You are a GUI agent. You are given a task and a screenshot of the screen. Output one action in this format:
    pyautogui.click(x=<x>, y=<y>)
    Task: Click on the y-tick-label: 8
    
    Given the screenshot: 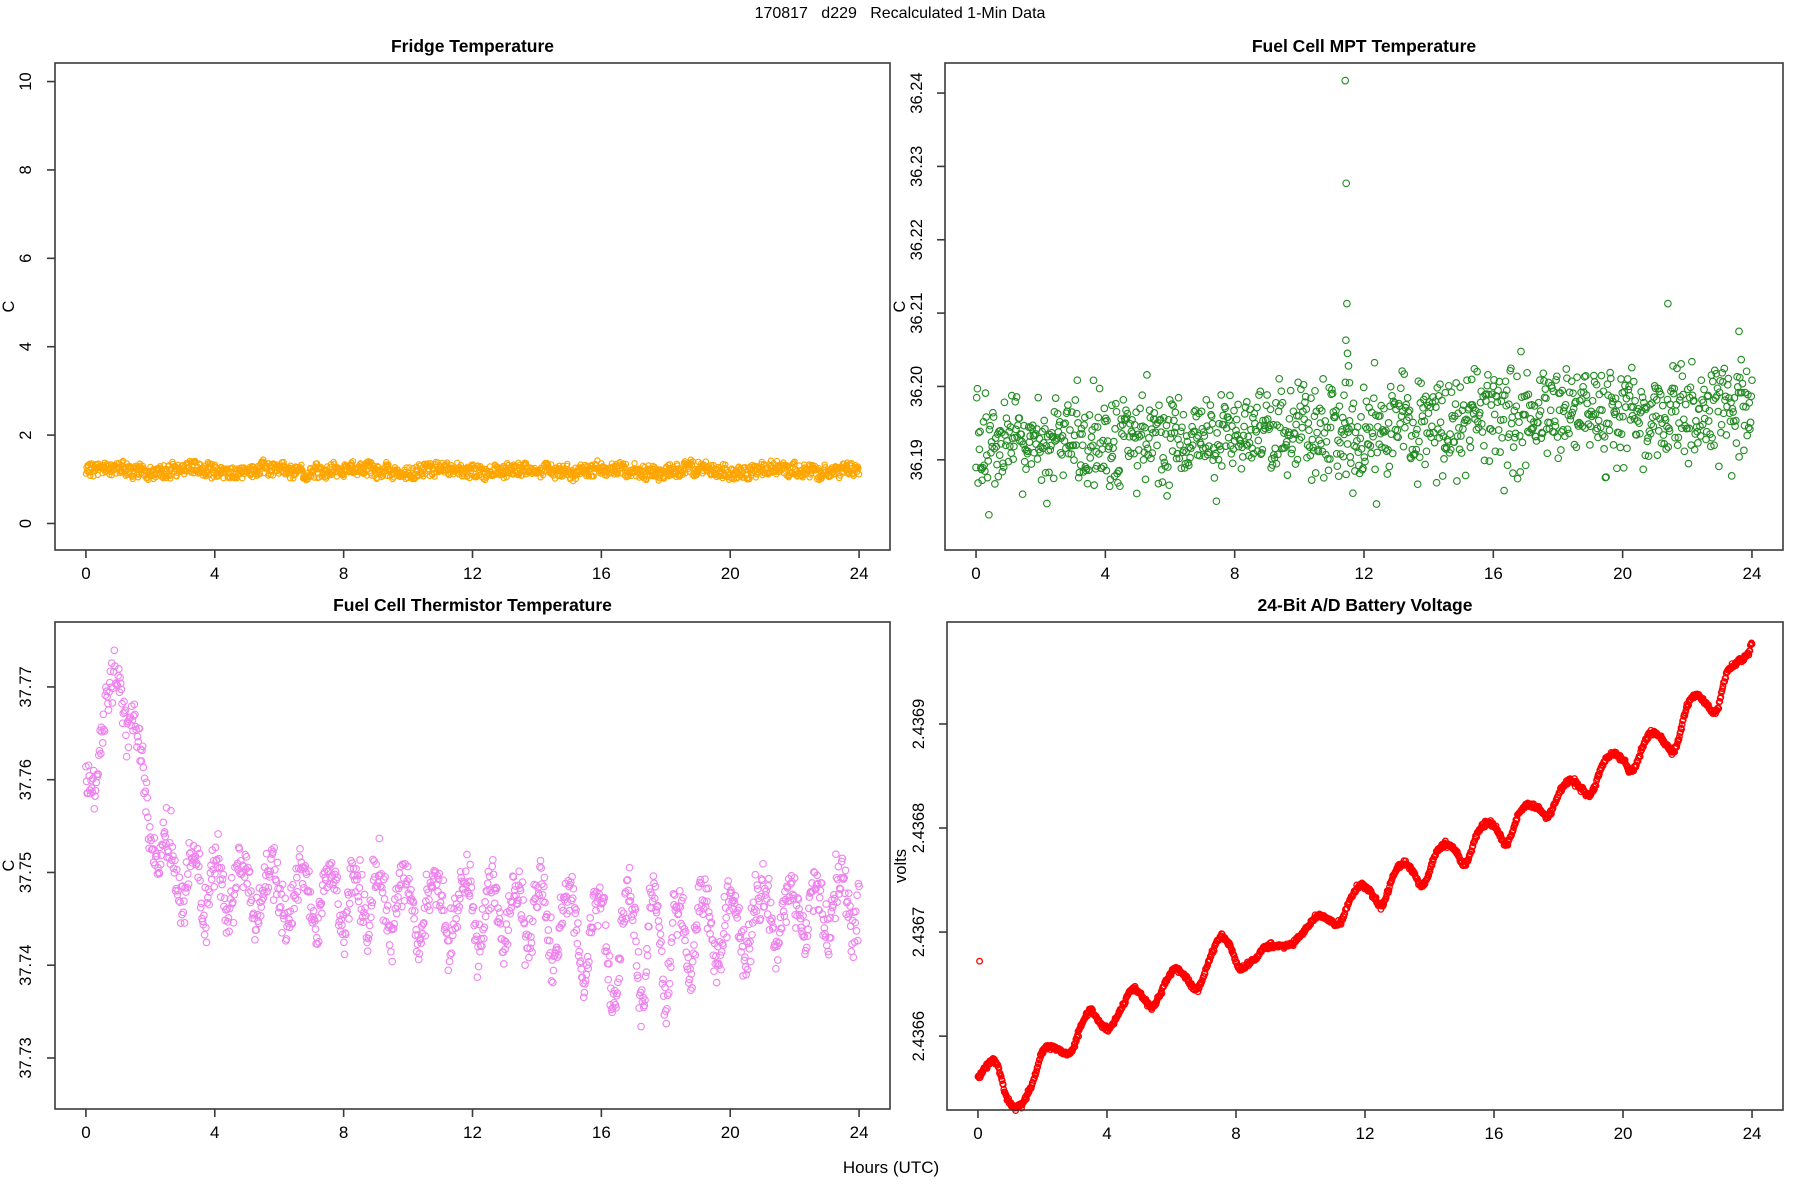 What is the action you would take?
    pyautogui.click(x=26, y=169)
    